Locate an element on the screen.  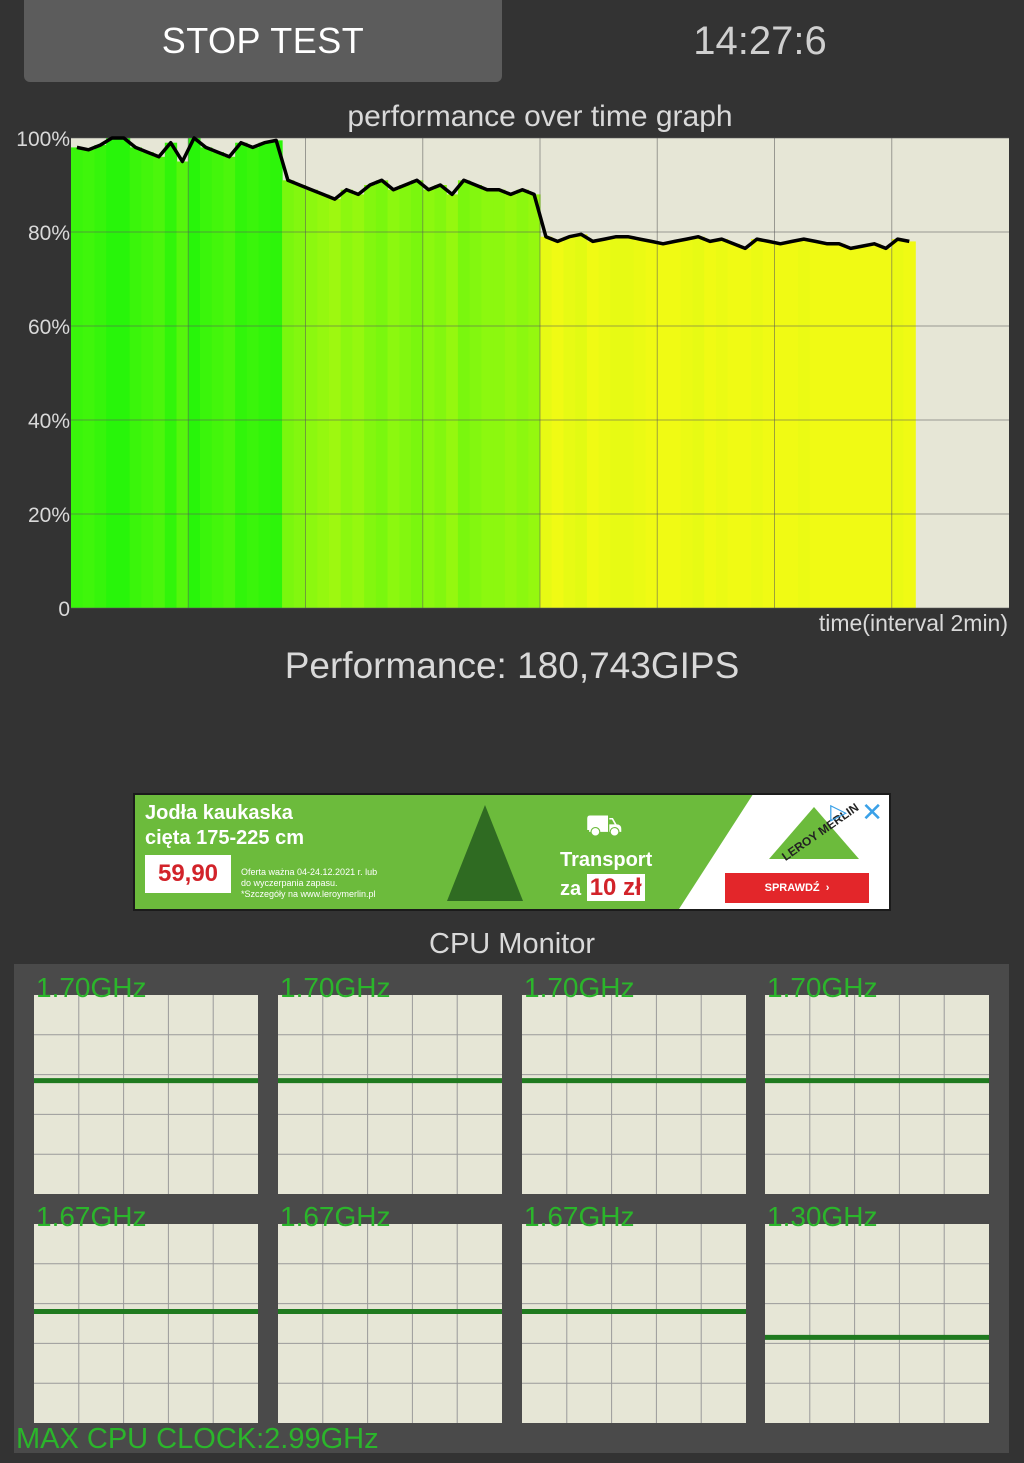
max-cpu-clock: MAX CPU CLOCK:2.99GHz is located at coordinates (197, 1439).